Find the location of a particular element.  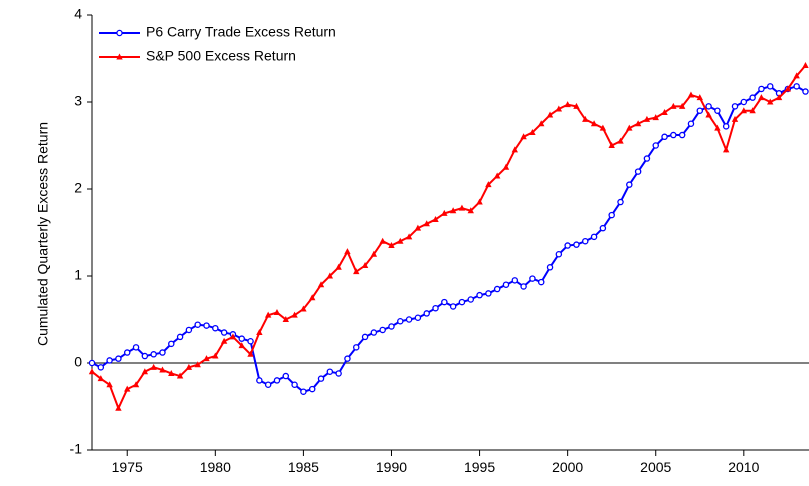

x-tick-label: 1980 is located at coordinates (215, 467).